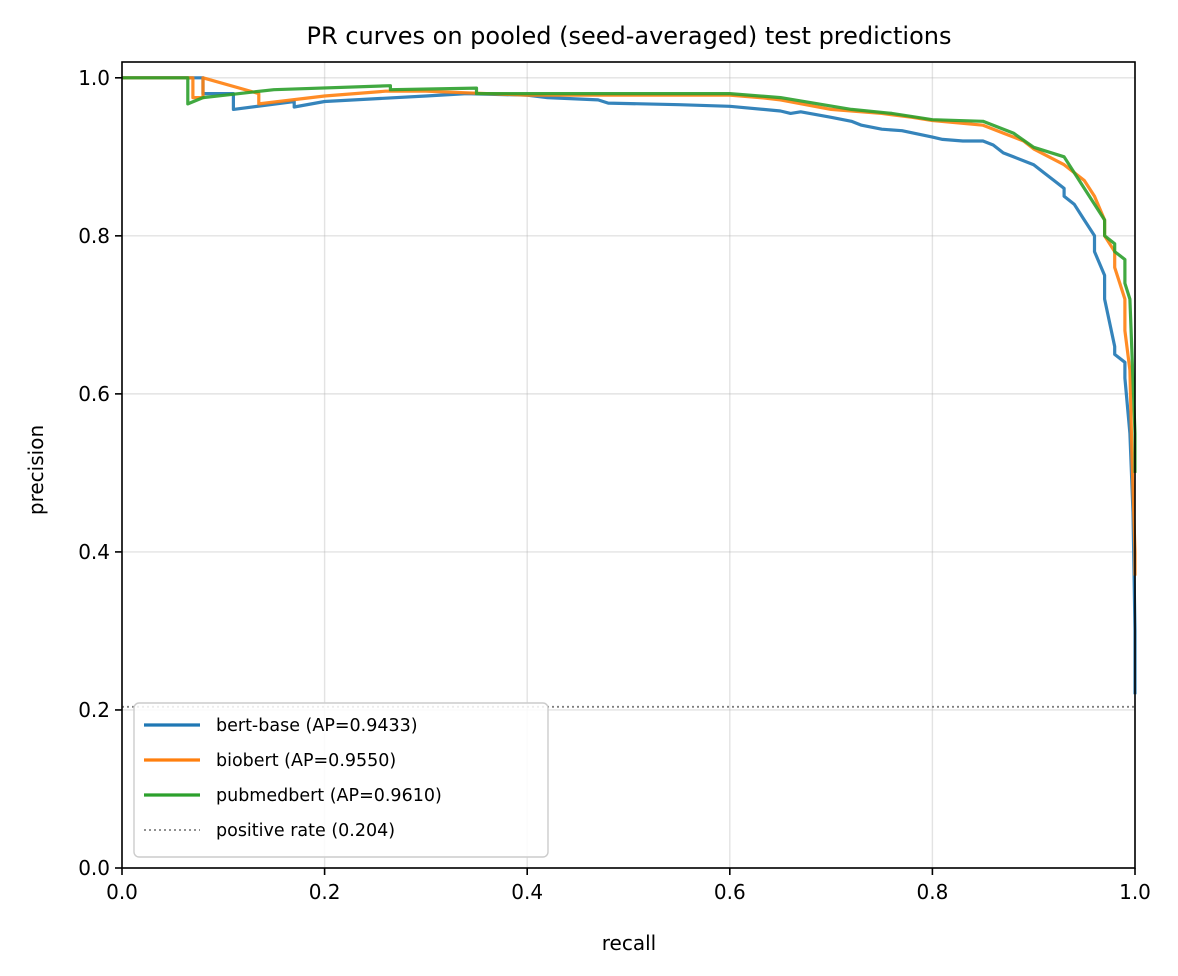  I want to click on legend-label-0: bert-base (AP=0.9433), so click(317, 726).